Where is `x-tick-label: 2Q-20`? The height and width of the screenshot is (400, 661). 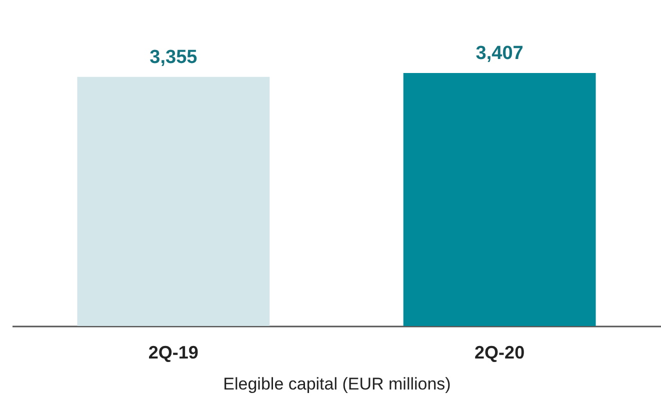 x-tick-label: 2Q-20 is located at coordinates (499, 352).